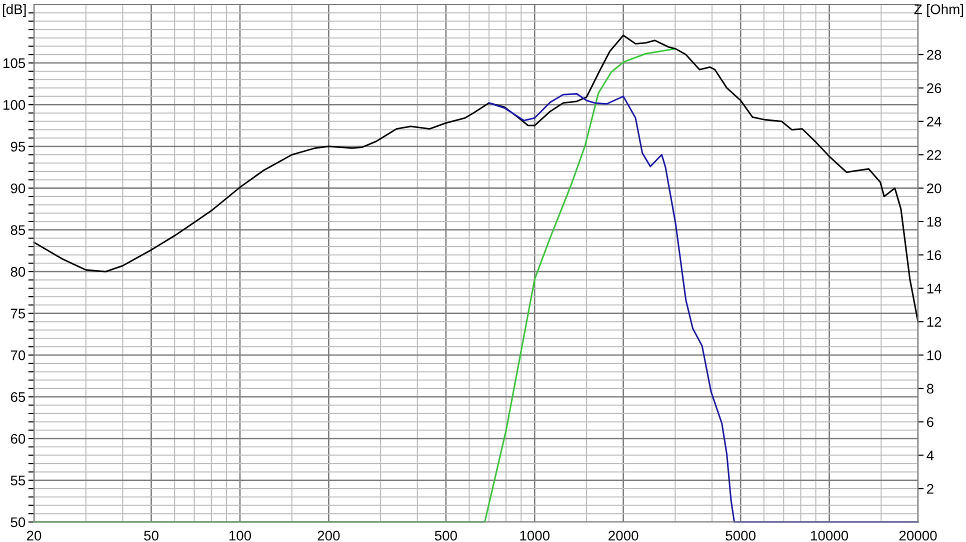 This screenshot has width=966, height=542. What do you see at coordinates (18, 355) in the screenshot?
I see `y-tick-label: 70` at bounding box center [18, 355].